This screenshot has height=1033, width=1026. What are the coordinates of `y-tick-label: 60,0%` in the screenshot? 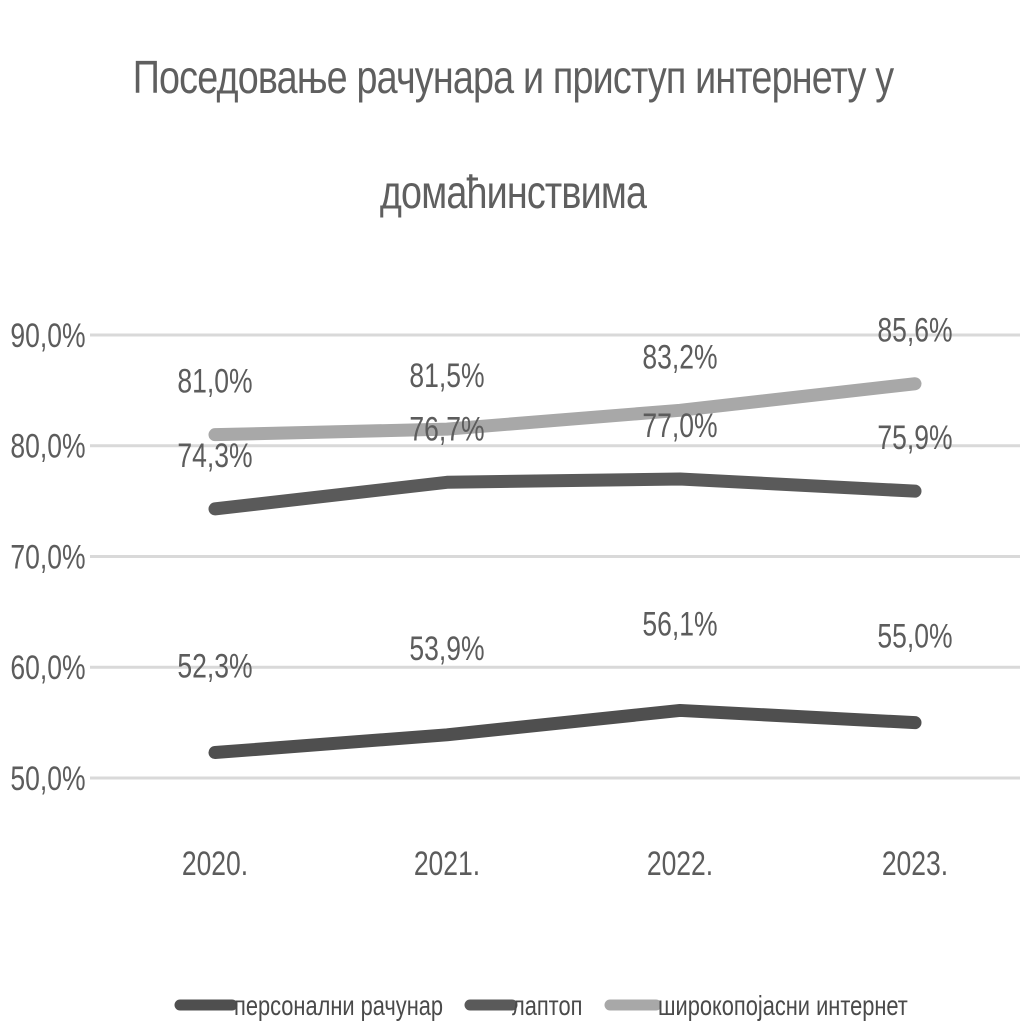 It's located at (47, 668).